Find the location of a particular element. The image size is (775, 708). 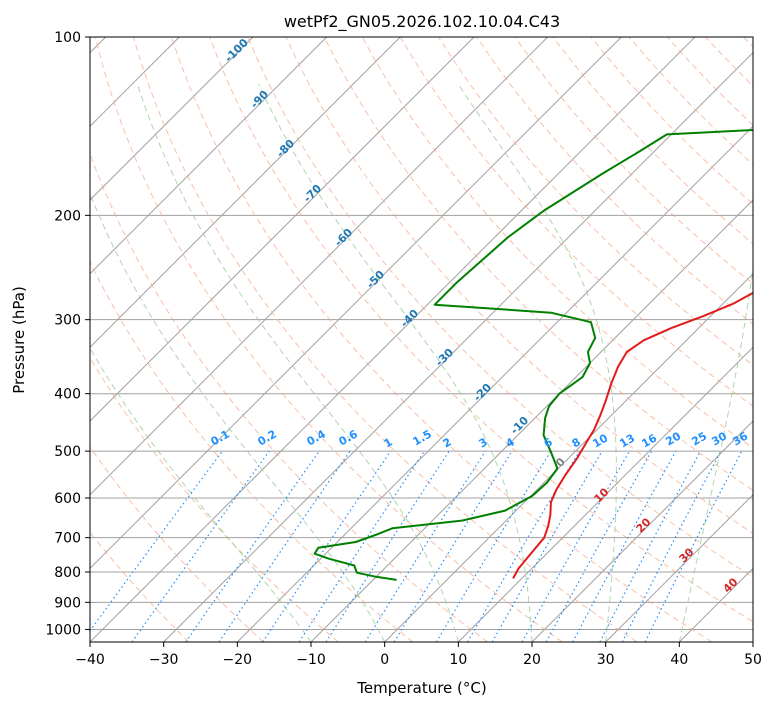

y-axis-label: Pressure (hPa) is located at coordinates (19, 340).